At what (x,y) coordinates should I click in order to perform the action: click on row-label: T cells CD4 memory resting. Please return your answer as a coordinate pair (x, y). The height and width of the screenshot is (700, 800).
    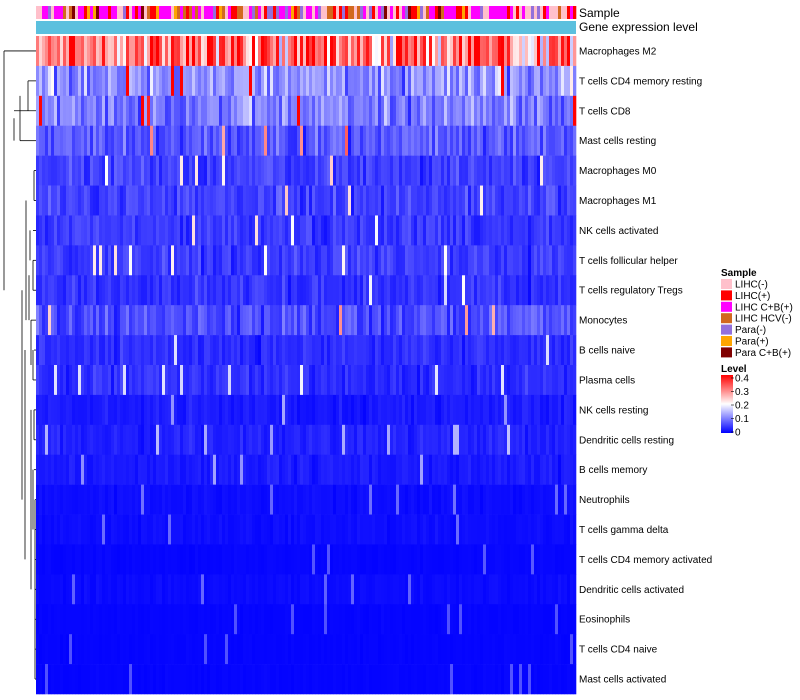
    Looking at the image, I should click on (640, 81).